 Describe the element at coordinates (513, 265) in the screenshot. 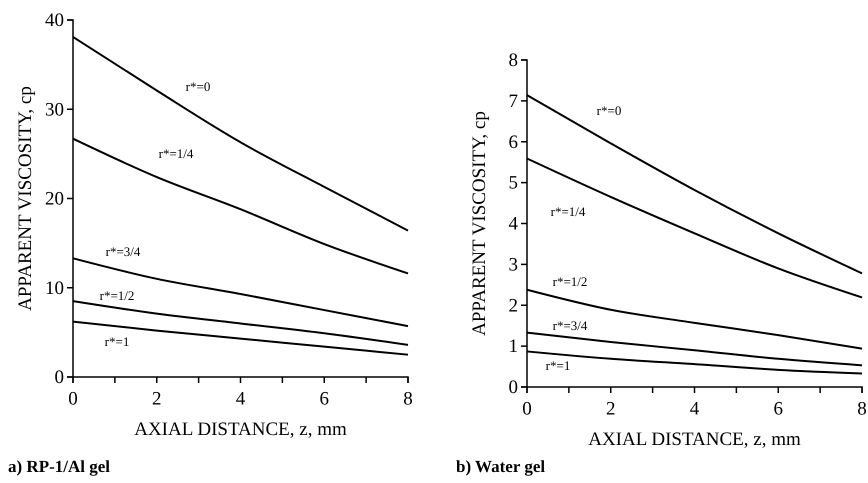

I see `y-tick-label: 3` at that location.